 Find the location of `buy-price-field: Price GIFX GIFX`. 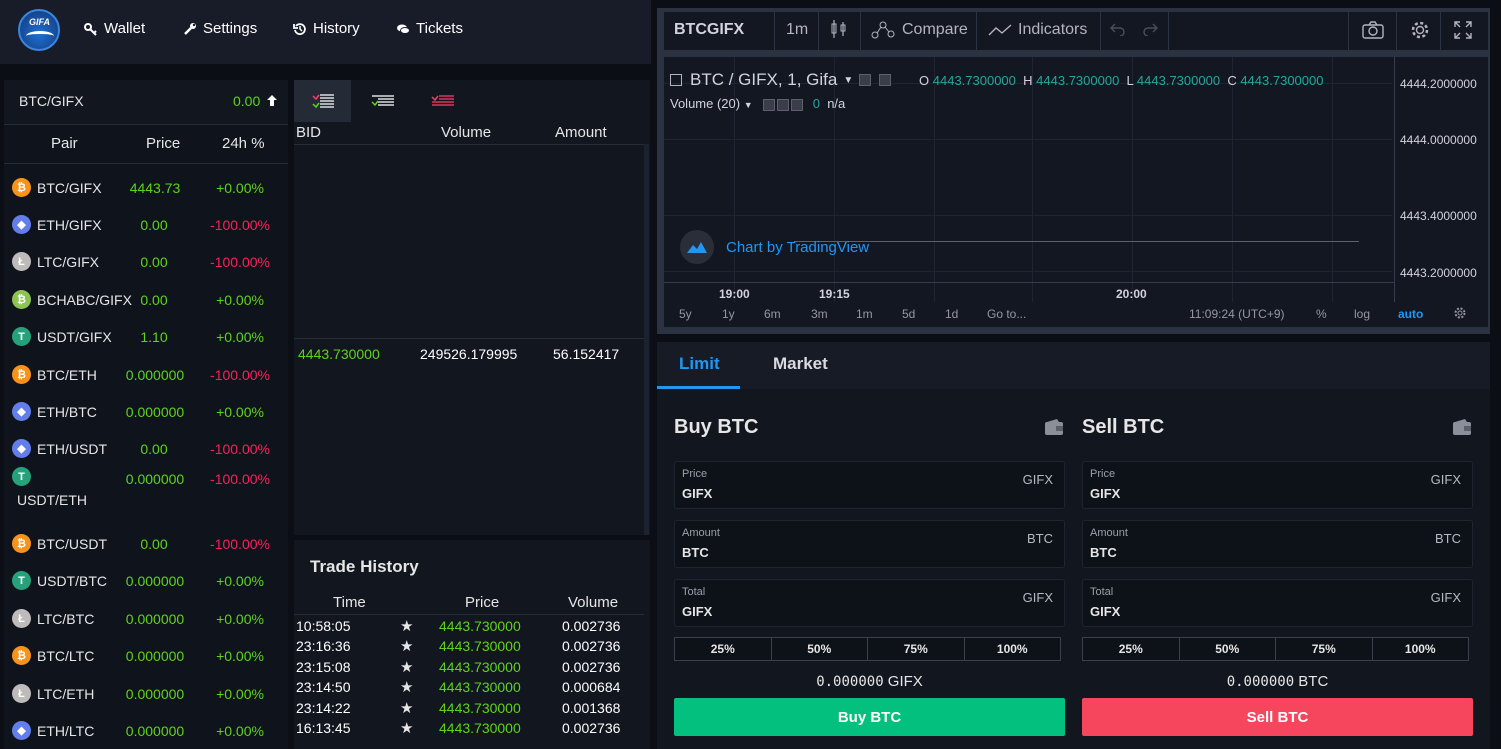

buy-price-field: Price GIFX GIFX is located at coordinates (869, 485).